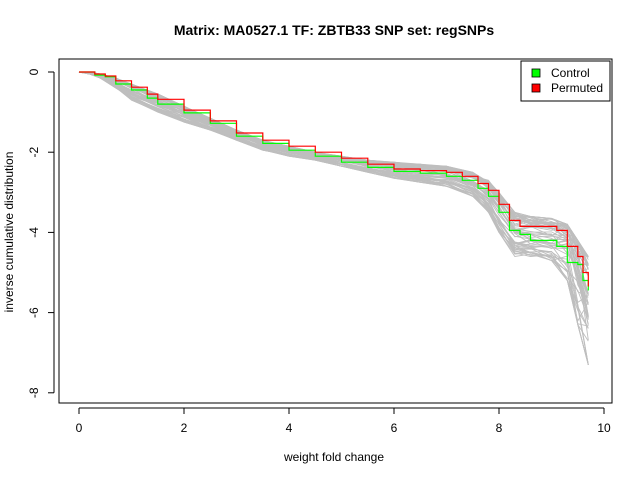  I want to click on y-tick-label: -8, so click(34, 392).